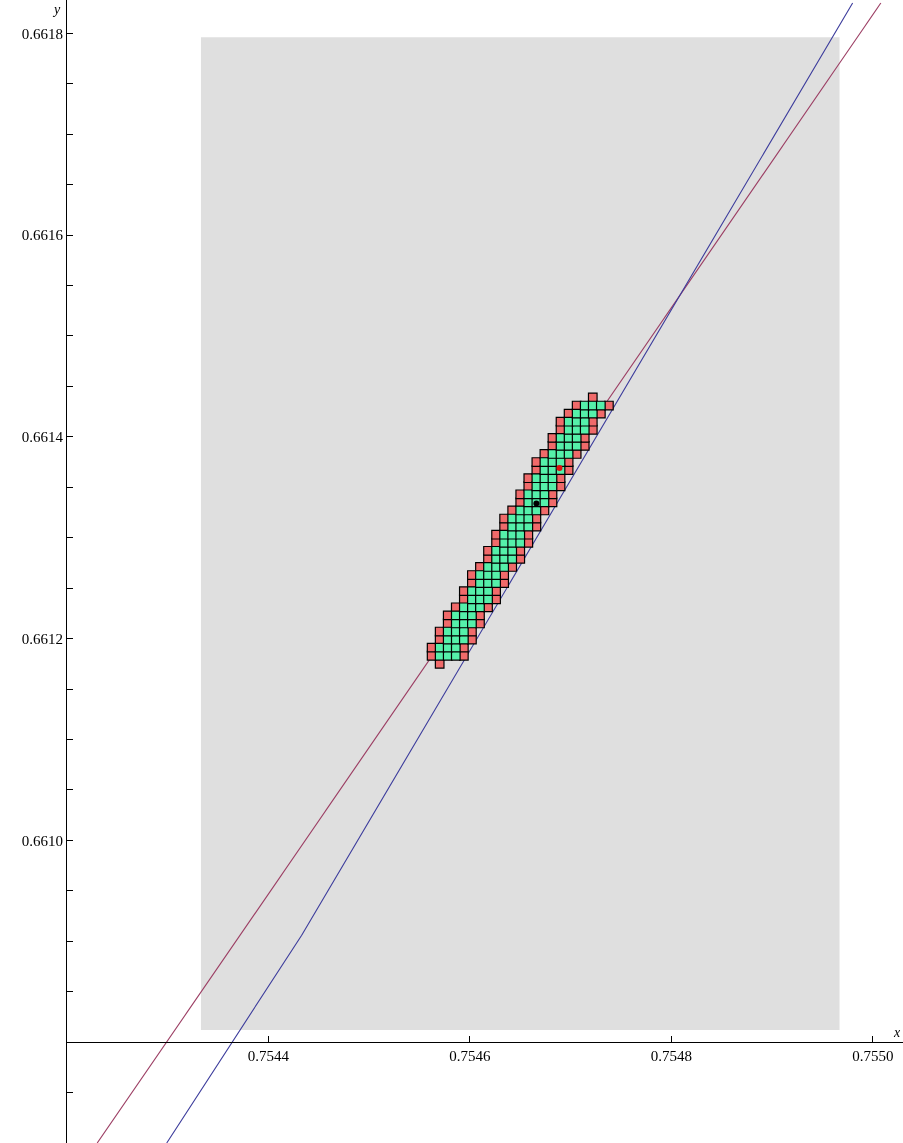  What do you see at coordinates (42, 235) in the screenshot?
I see `y-tick-label: 0.6616` at bounding box center [42, 235].